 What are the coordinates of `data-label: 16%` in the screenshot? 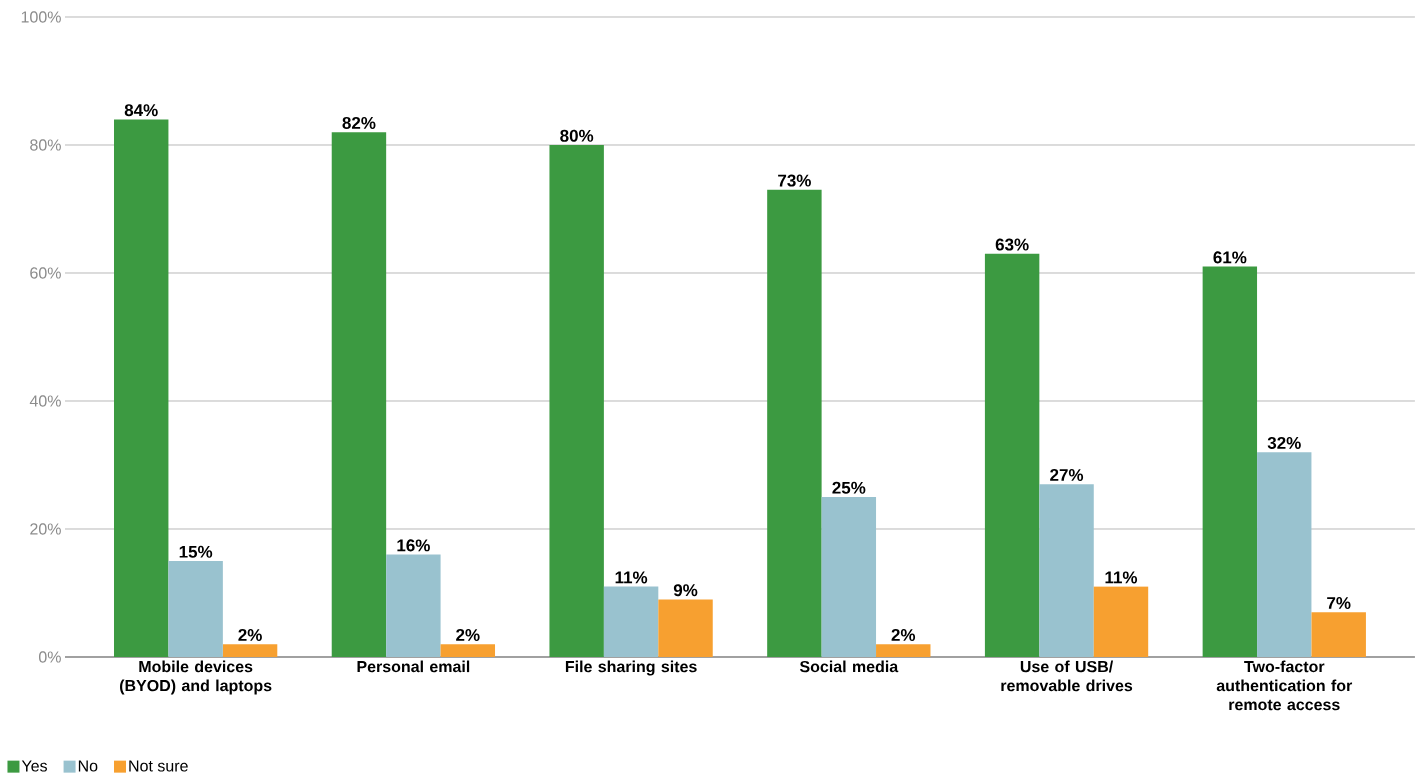 It's located at (413, 545).